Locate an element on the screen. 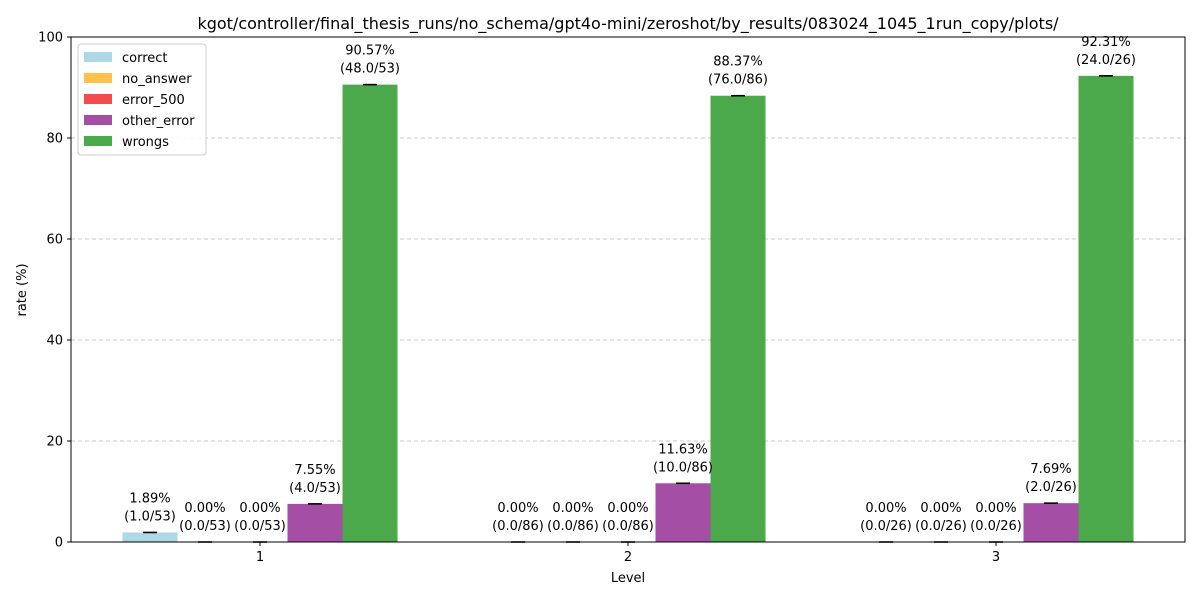 This screenshot has width=1200, height=600. legend-box is located at coordinates (142, 99).